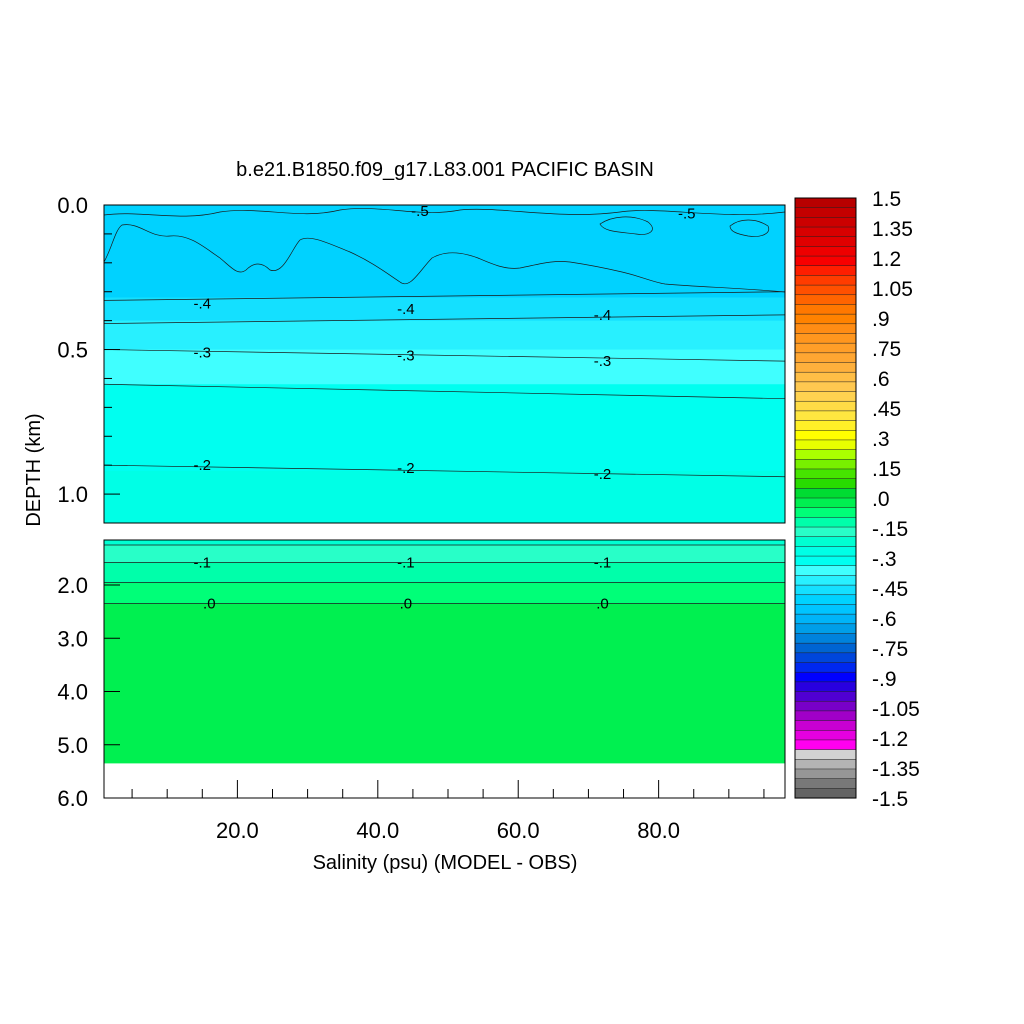  What do you see at coordinates (448, 811) in the screenshot?
I see `x-axis: 20.0 40.0 60.0 80.0` at bounding box center [448, 811].